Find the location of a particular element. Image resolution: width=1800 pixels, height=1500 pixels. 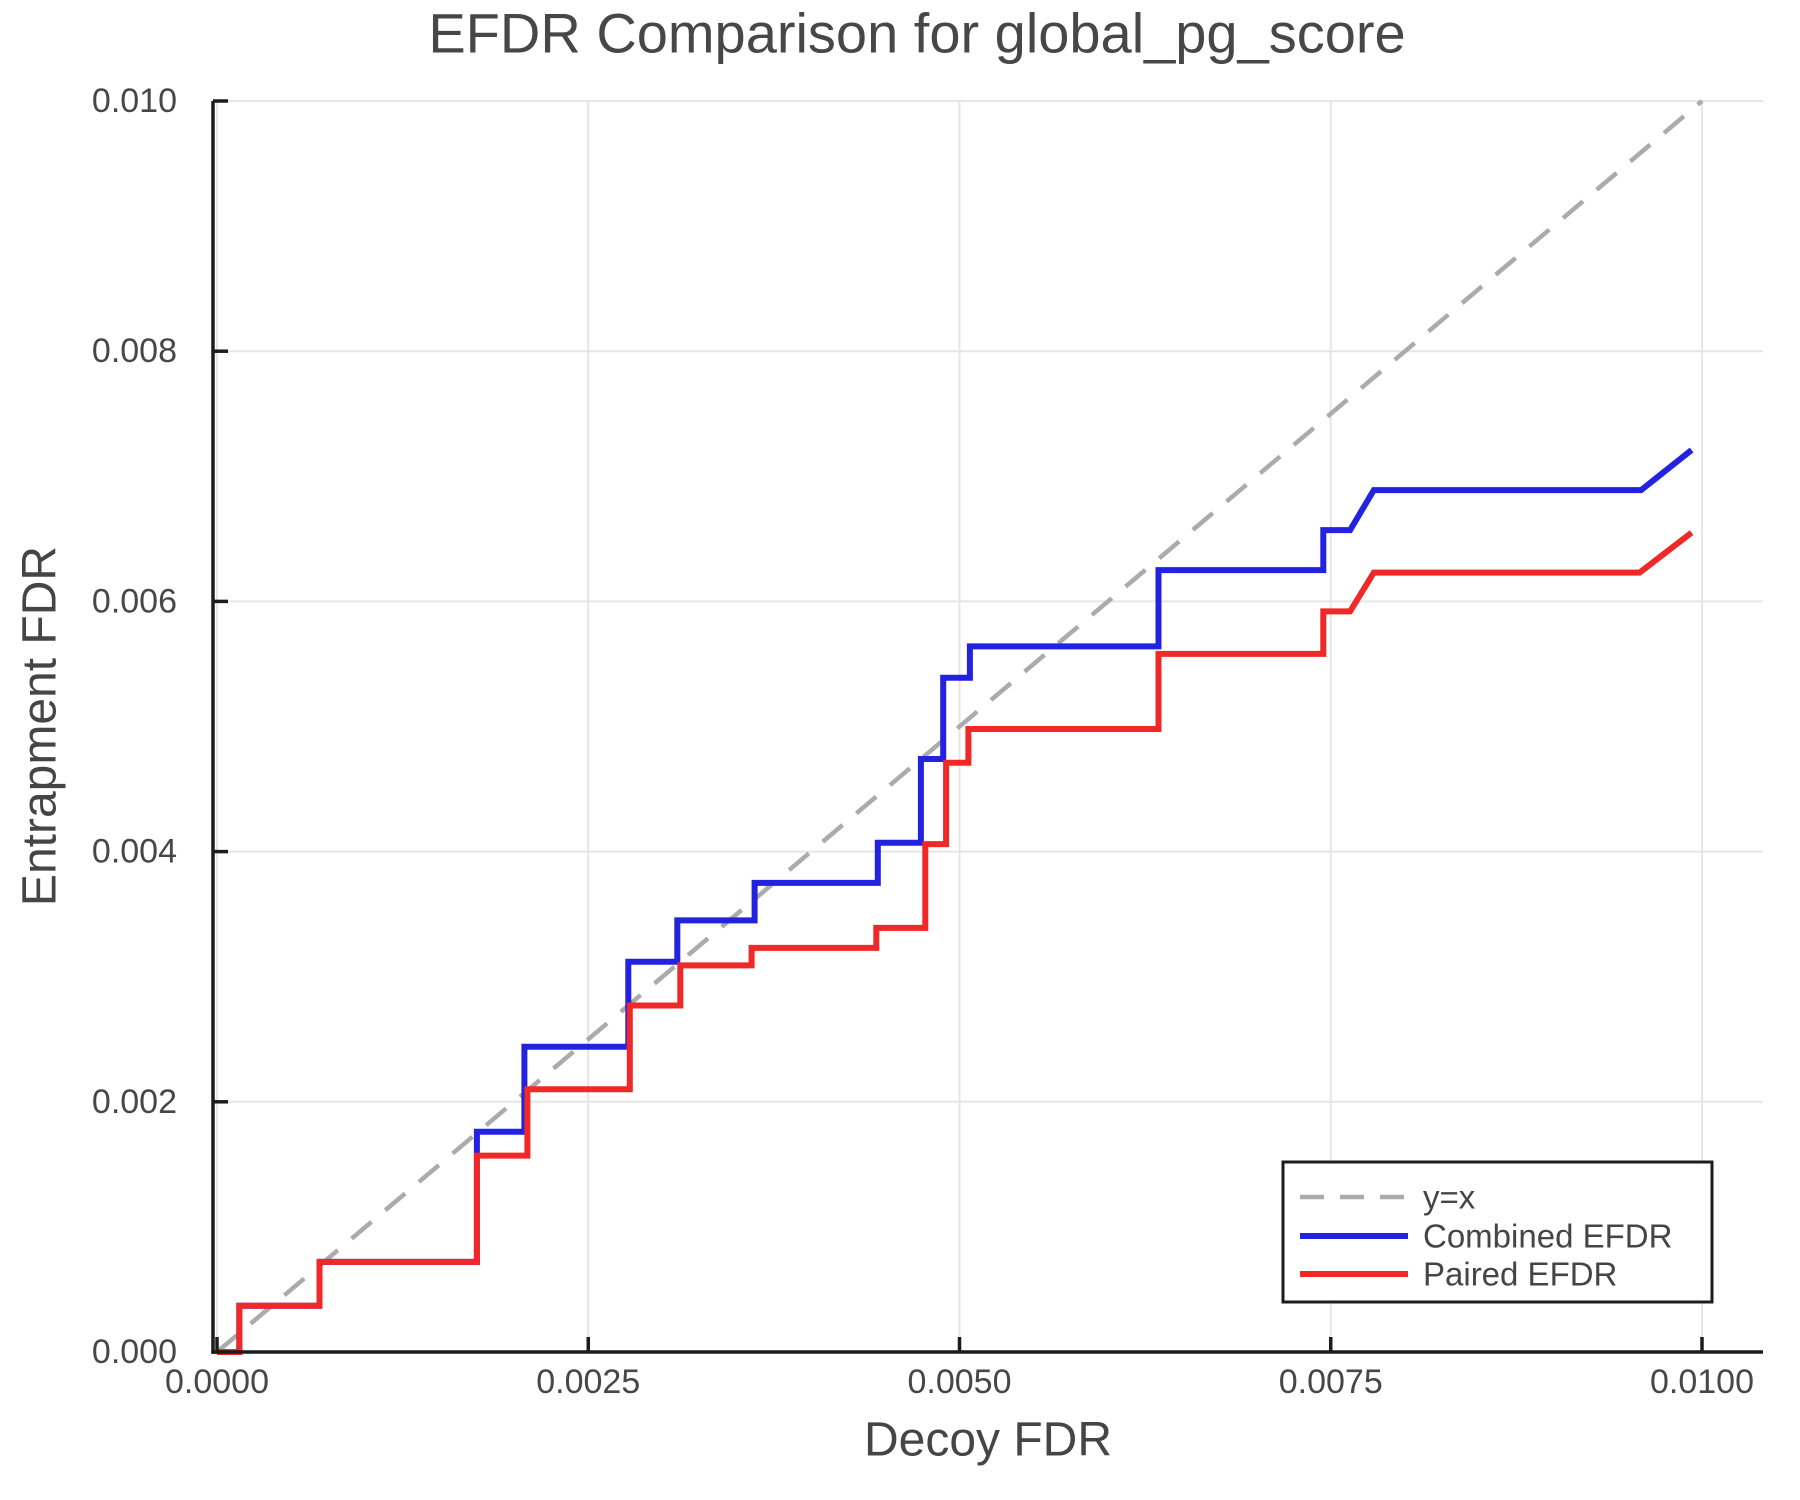

x-tick-label: 0.0100 is located at coordinates (1702, 1382).